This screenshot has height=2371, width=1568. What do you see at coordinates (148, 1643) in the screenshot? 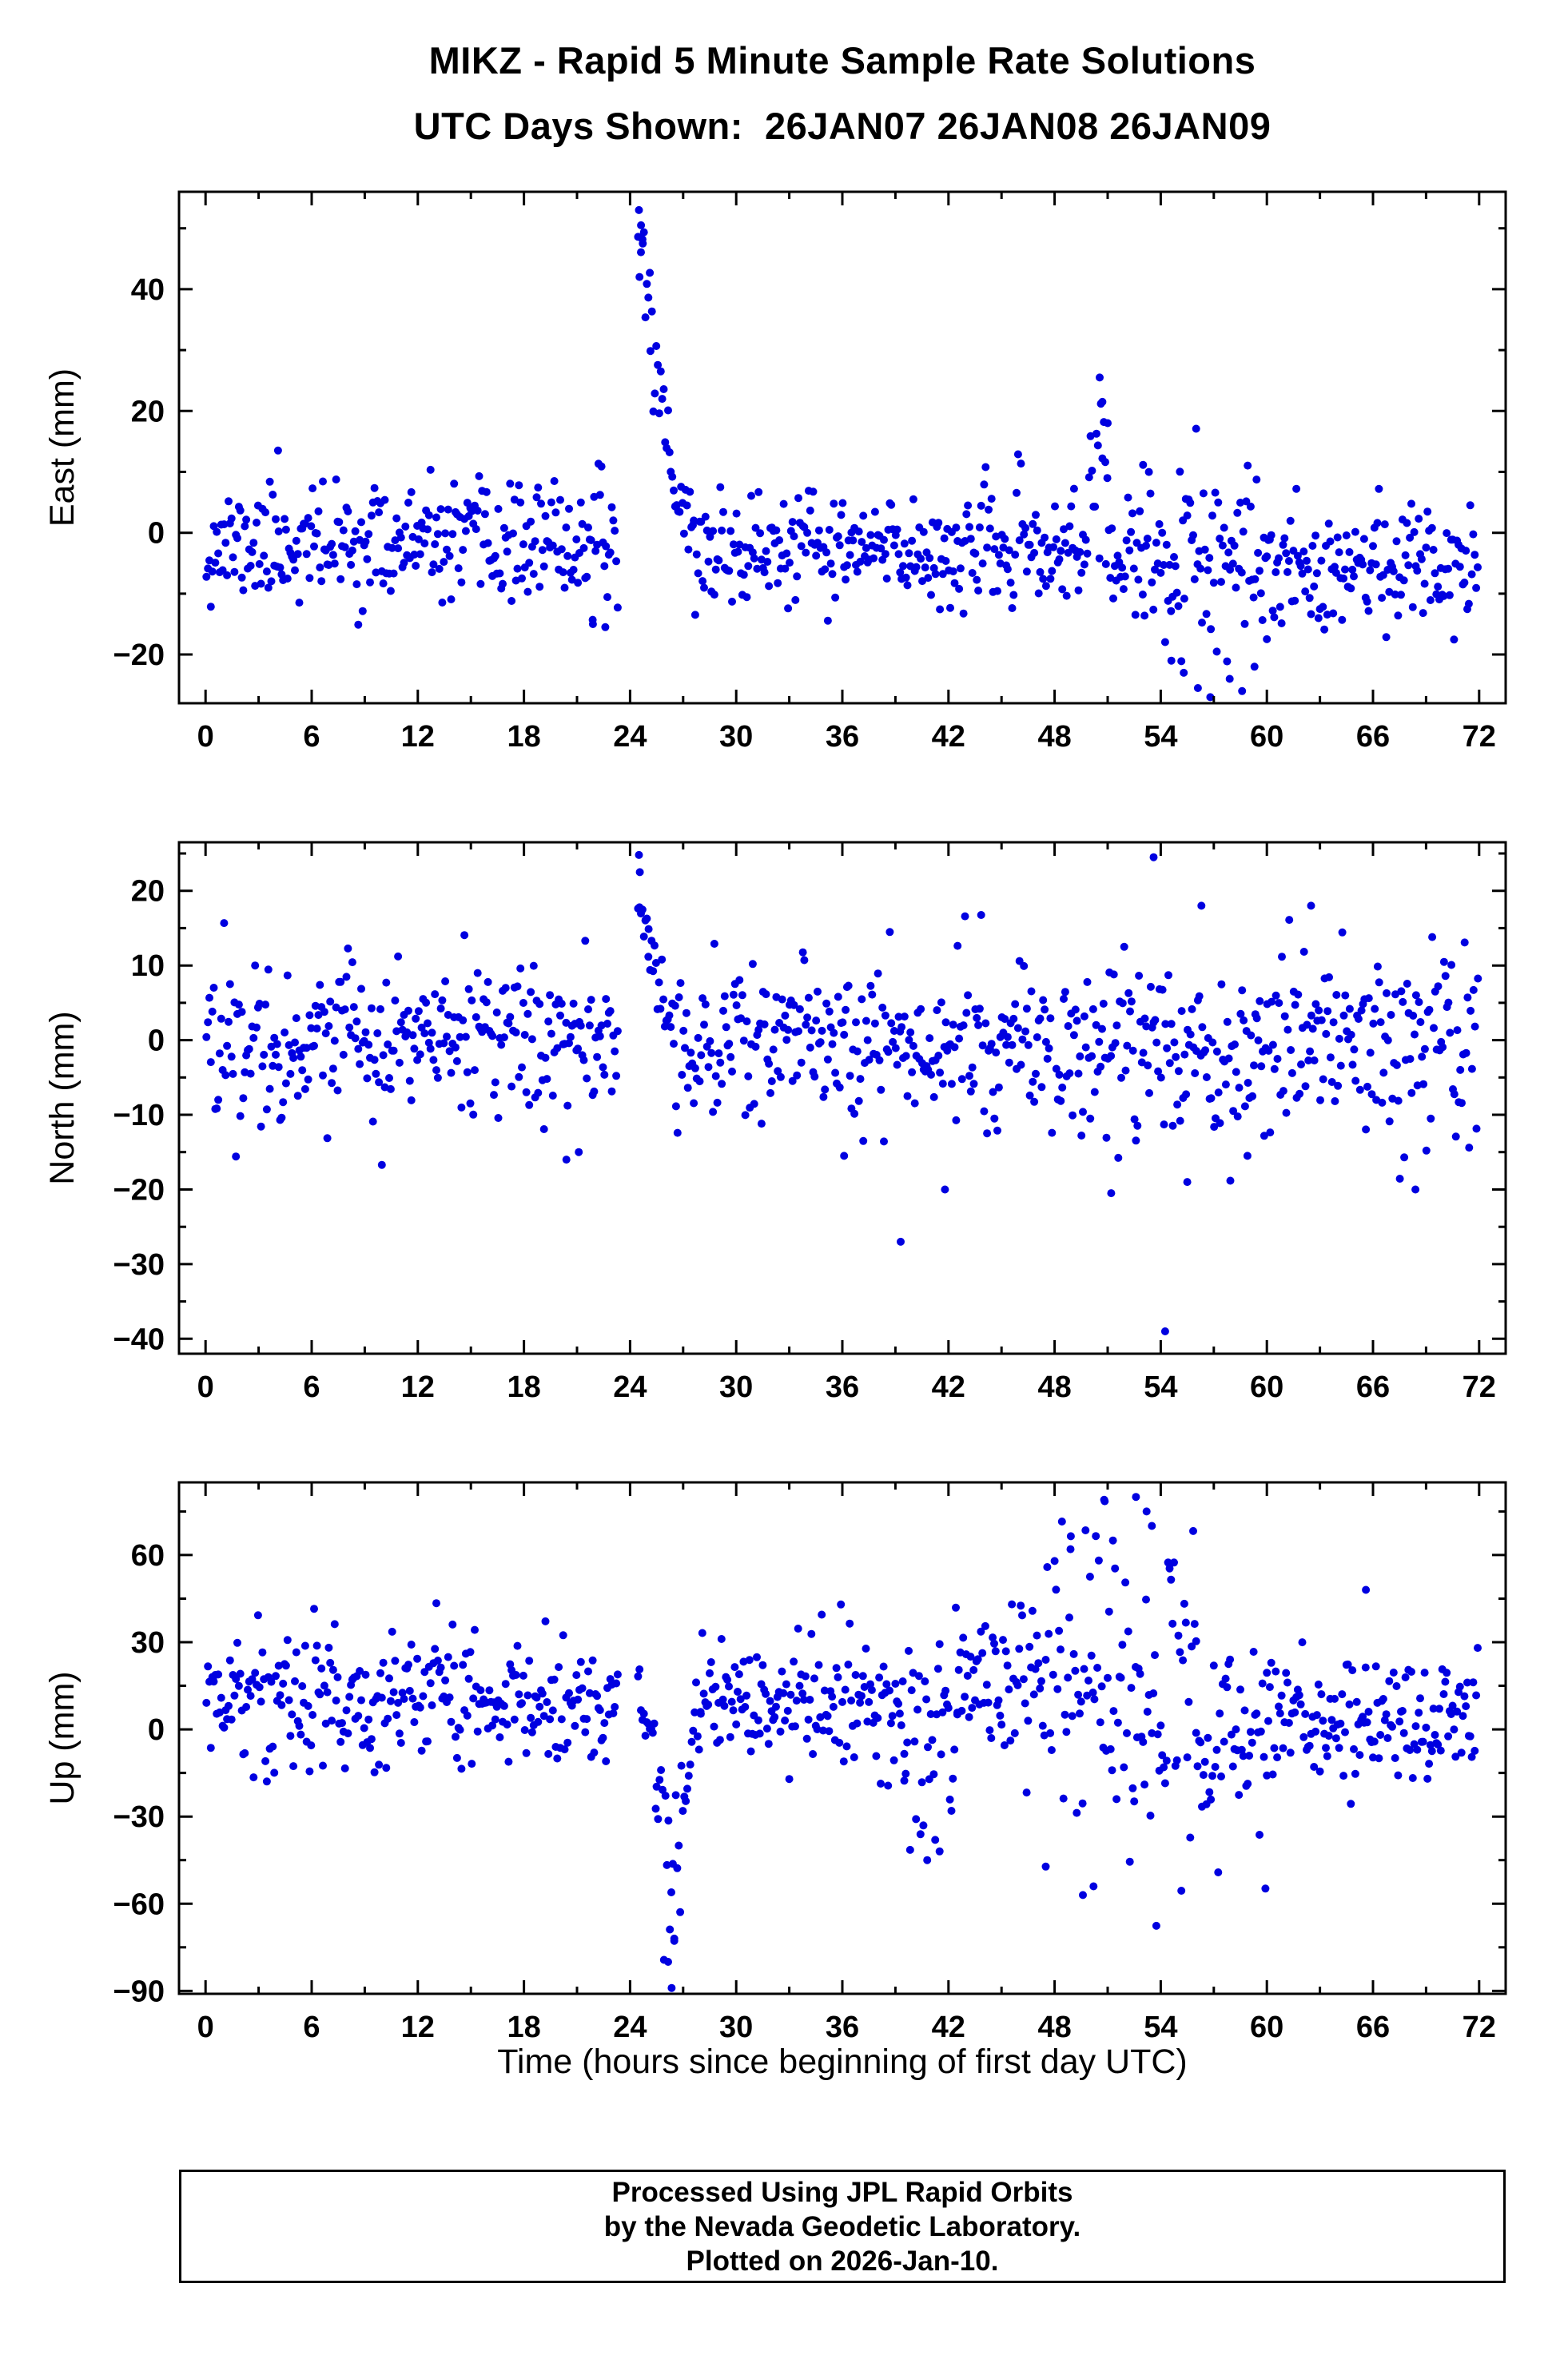
I see `y-tick-label: 30` at bounding box center [148, 1643].